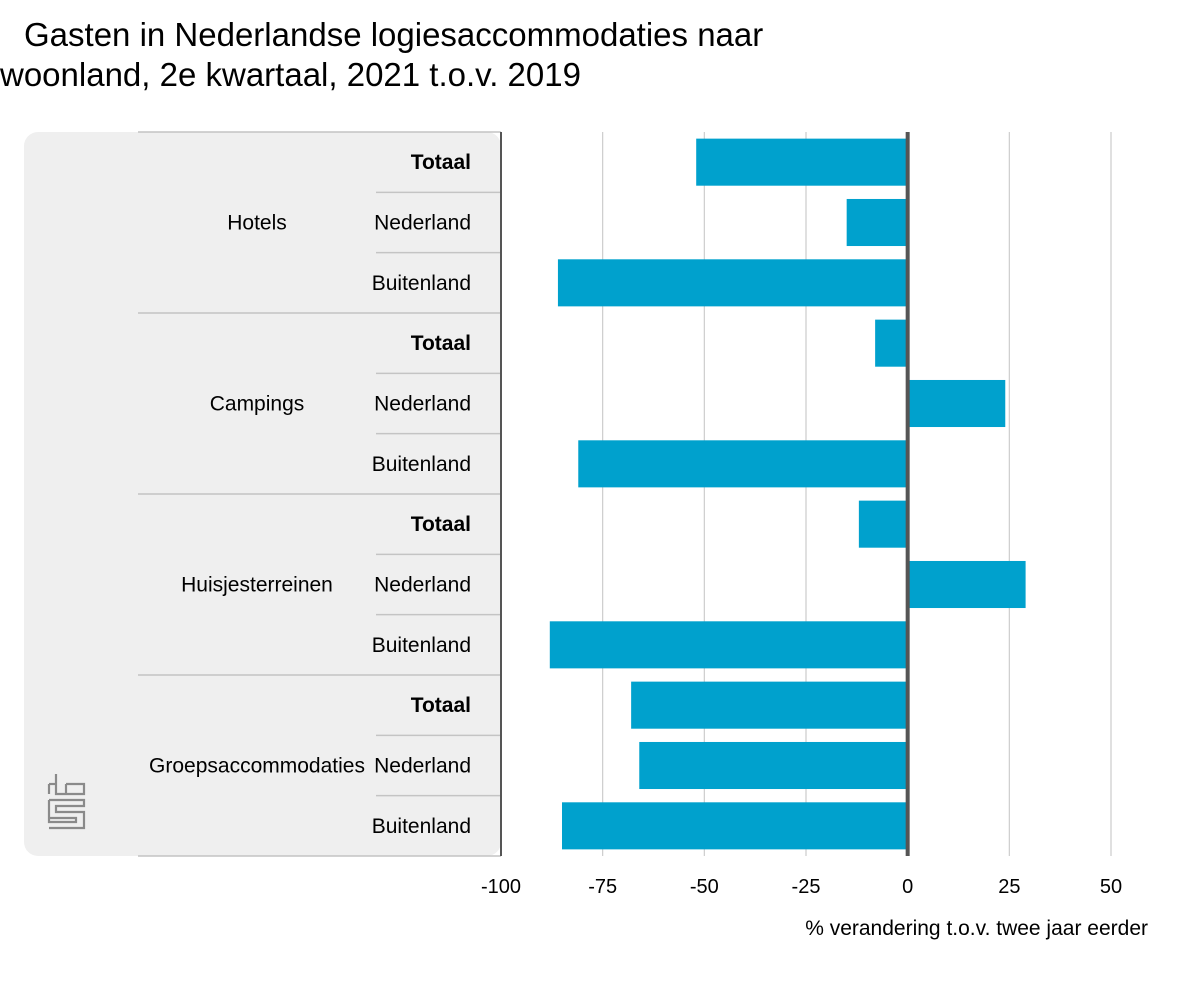 Image resolution: width=1200 pixels, height=1000 pixels. I want to click on chart-title-line-2: woonland, 2e kwartaal, 2021 t.o.v. 2019, so click(290, 74).